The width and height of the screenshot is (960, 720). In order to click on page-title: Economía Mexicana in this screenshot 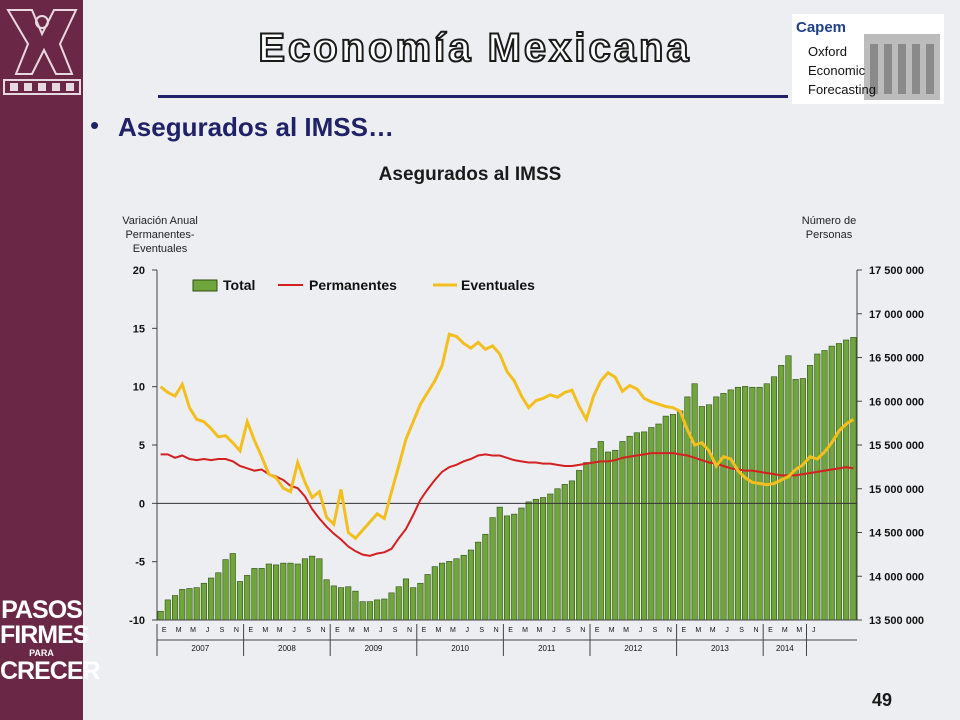, I will do `click(474, 48)`.